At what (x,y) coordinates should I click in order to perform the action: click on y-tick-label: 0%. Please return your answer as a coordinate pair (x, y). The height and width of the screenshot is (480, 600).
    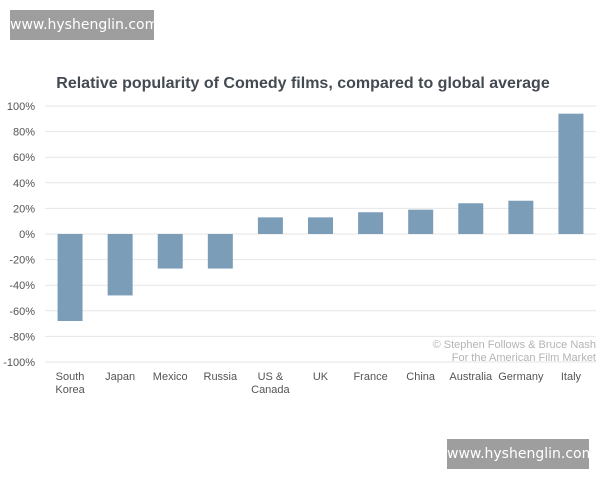
    Looking at the image, I should click on (27, 235).